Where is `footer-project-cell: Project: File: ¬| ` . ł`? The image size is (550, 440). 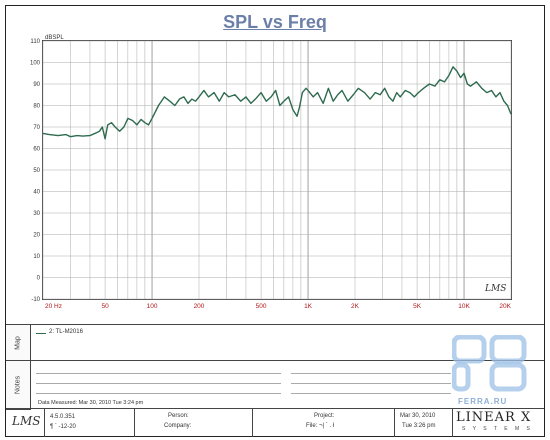
footer-project-cell: Project: File: ¬| ` . ł is located at coordinates (323, 423).